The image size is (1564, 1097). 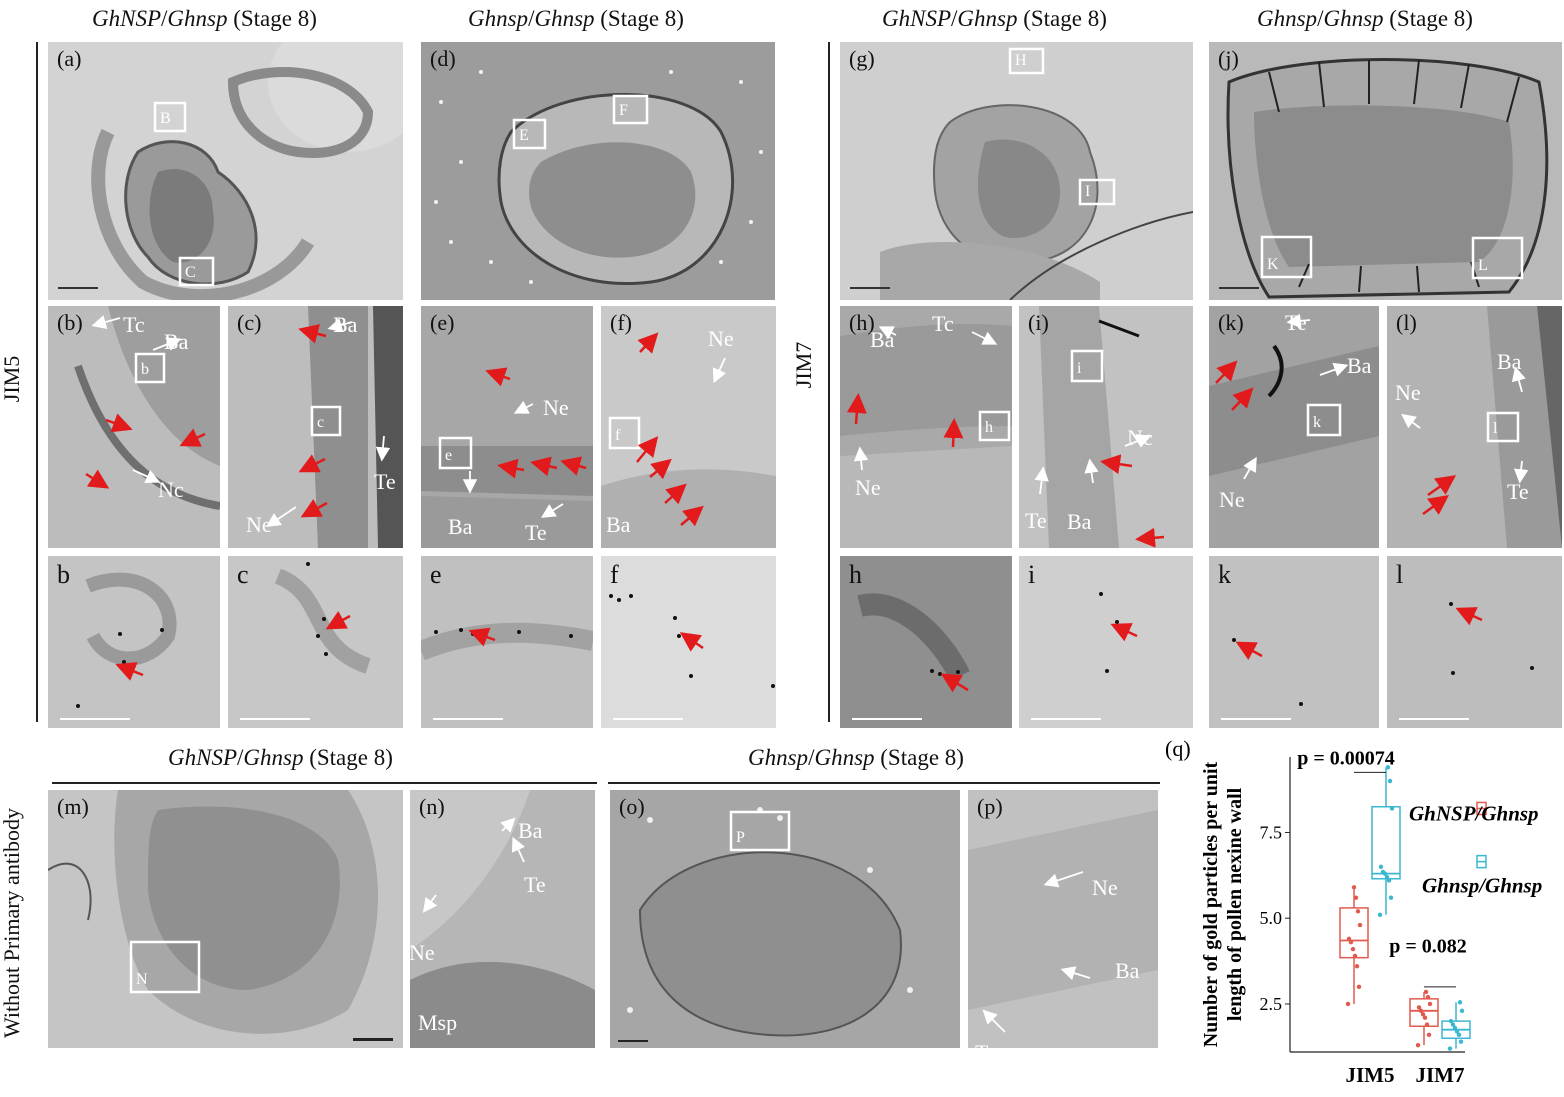 I want to click on panel-label-e: (e), so click(x=442, y=322).